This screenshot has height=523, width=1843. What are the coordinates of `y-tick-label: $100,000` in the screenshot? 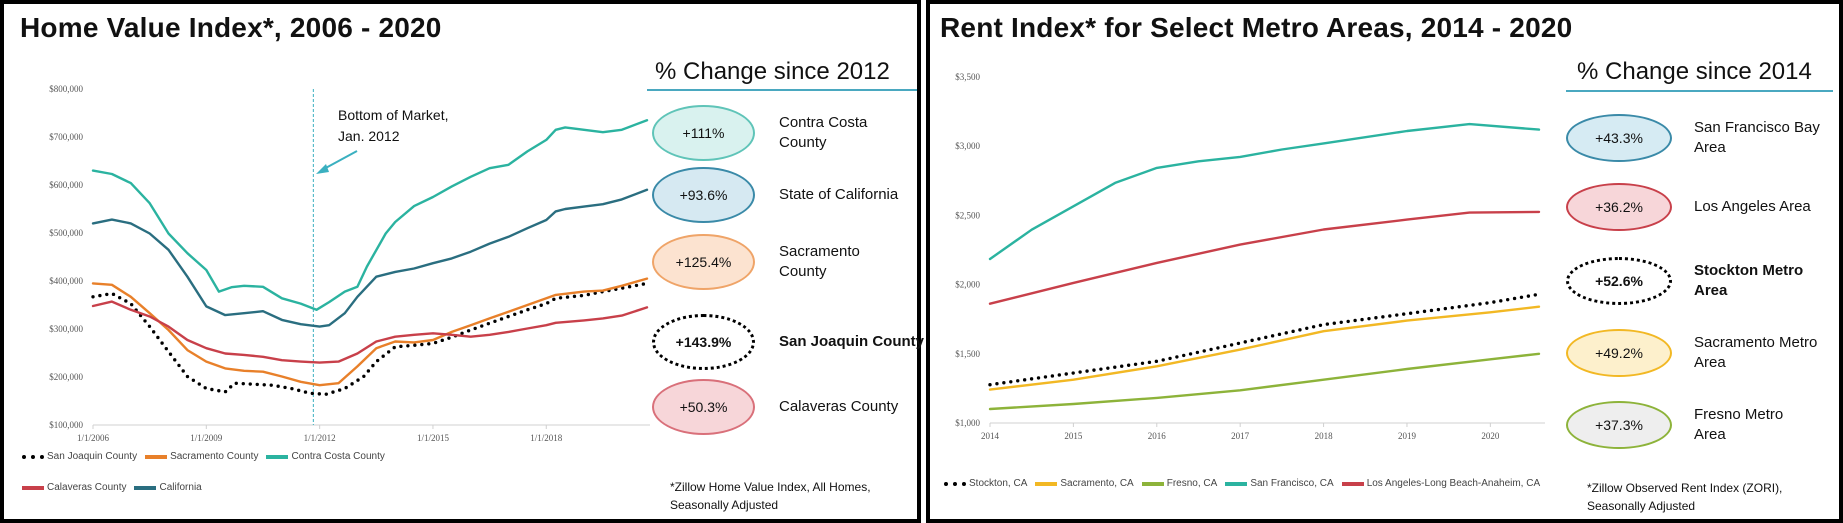 It's located at (66, 425).